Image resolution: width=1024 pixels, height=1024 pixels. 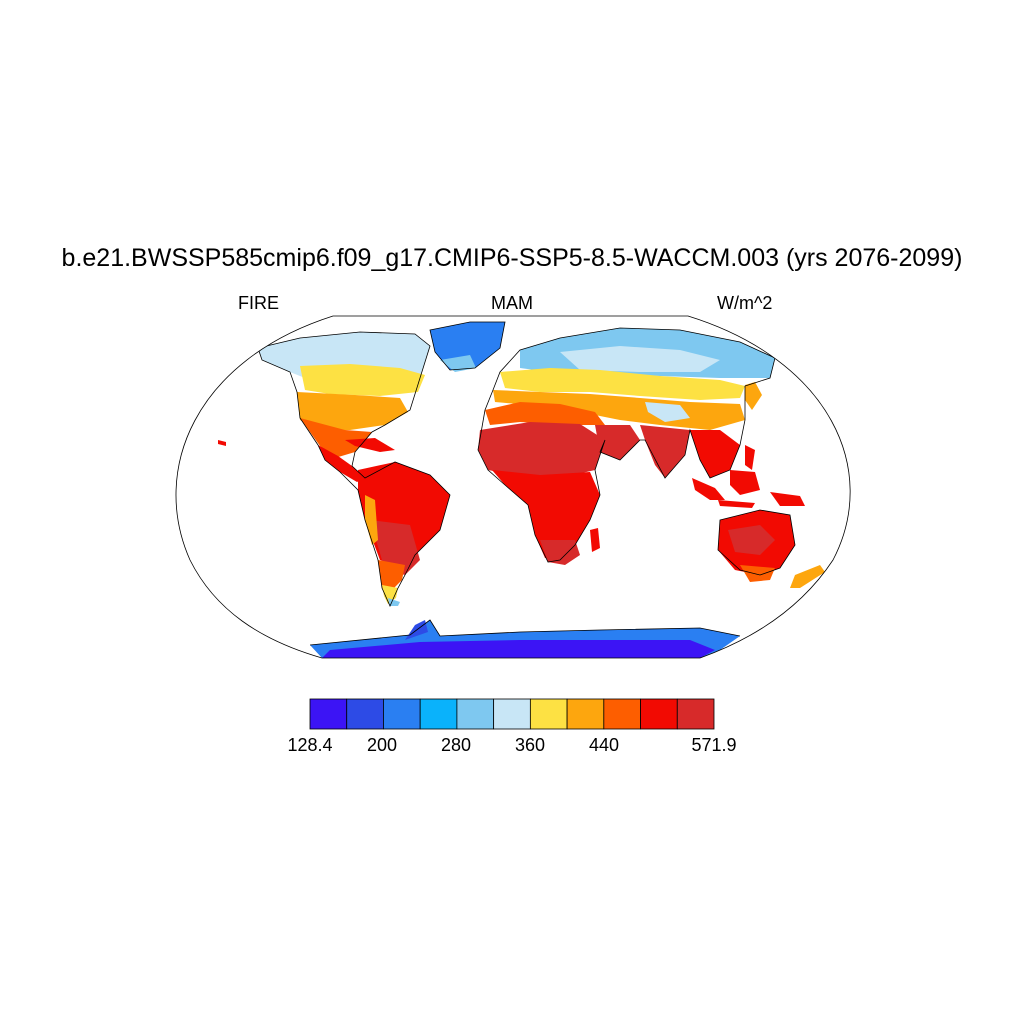 What do you see at coordinates (619, 410) in the screenshot?
I see `mediterranean-band` at bounding box center [619, 410].